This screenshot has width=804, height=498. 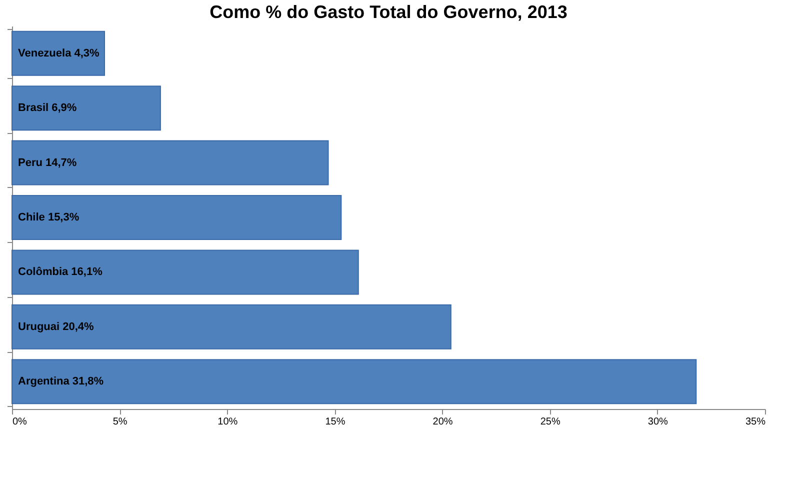 What do you see at coordinates (61, 382) in the screenshot?
I see `category-label: Argentina 31,8%` at bounding box center [61, 382].